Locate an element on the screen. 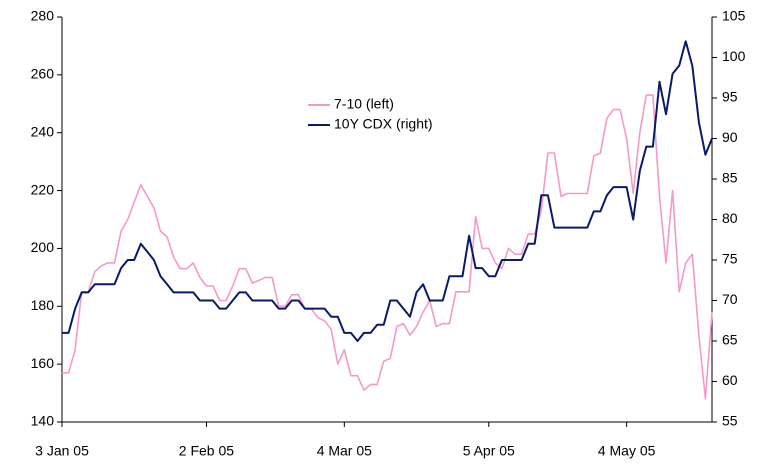 This screenshot has width=768, height=464. y-tick-label: 240 is located at coordinates (43, 131).